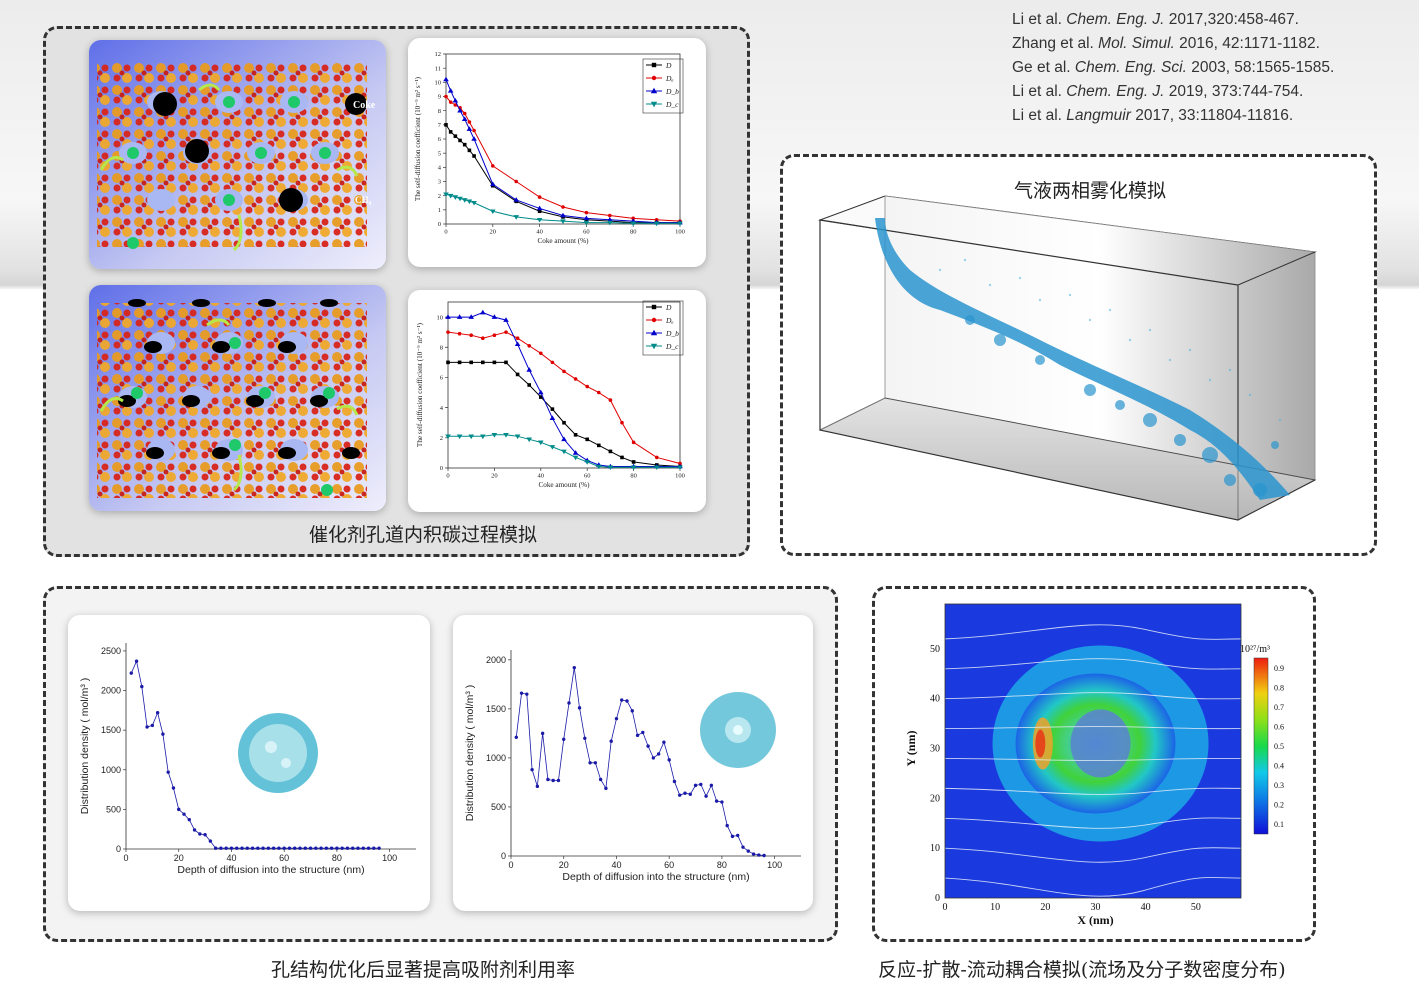 The height and width of the screenshot is (1006, 1419). What do you see at coordinates (1043, 67) in the screenshot?
I see `reference-authors: Ge et al.` at bounding box center [1043, 67].